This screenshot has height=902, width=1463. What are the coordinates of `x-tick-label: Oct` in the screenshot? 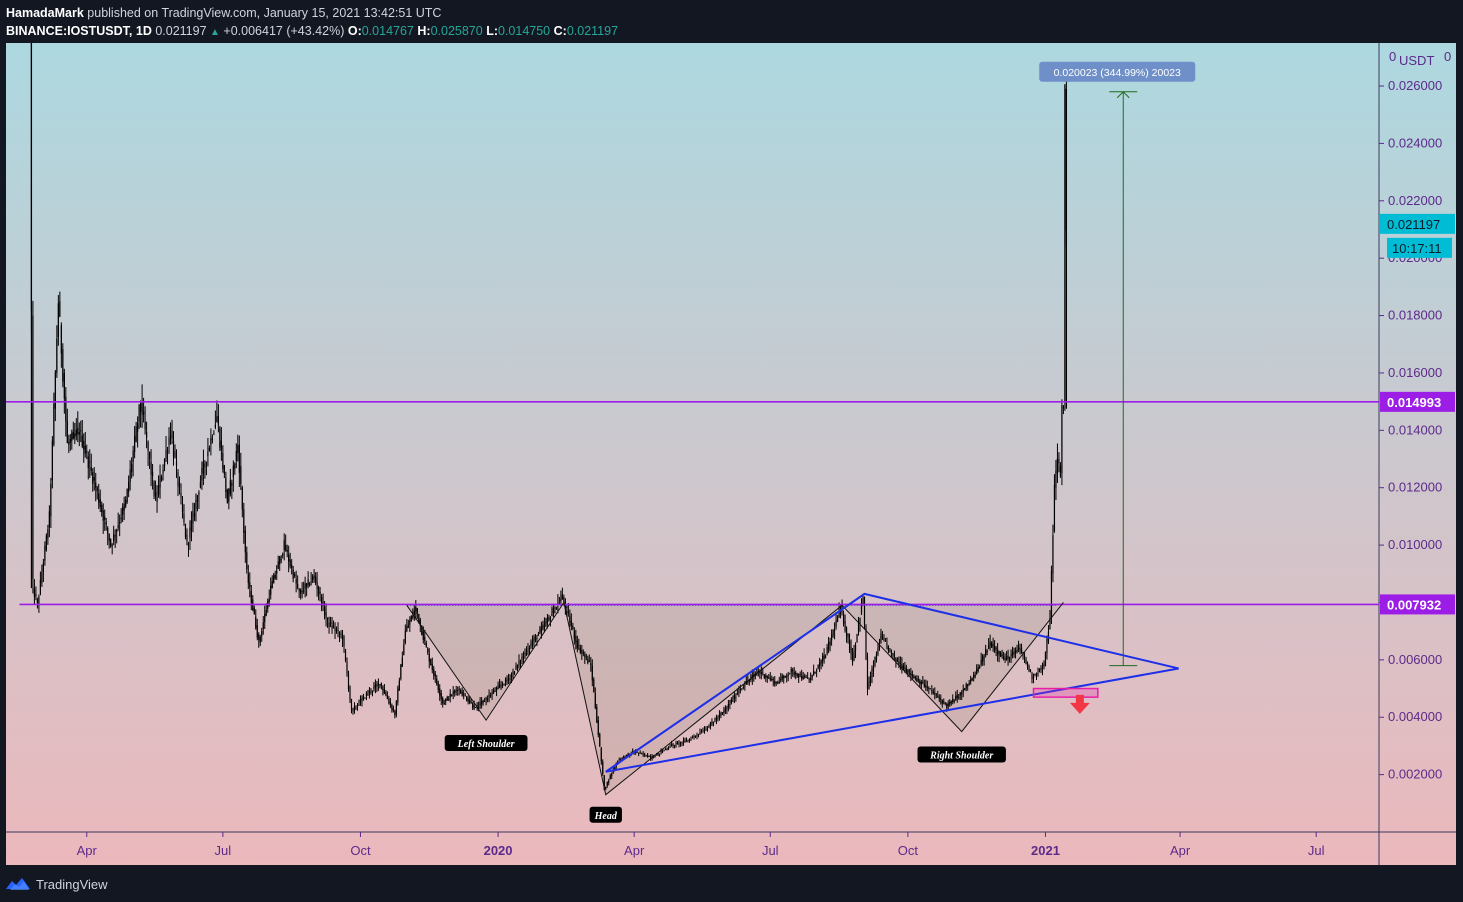 It's located at (360, 850).